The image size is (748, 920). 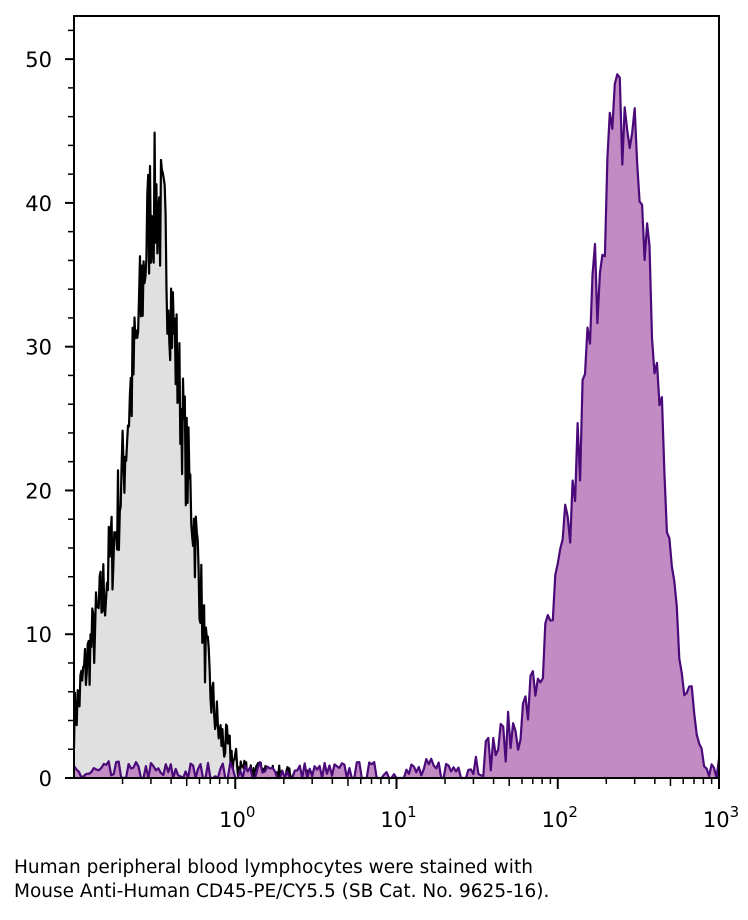 I want to click on y-tick-label: 10, so click(x=38, y=635).